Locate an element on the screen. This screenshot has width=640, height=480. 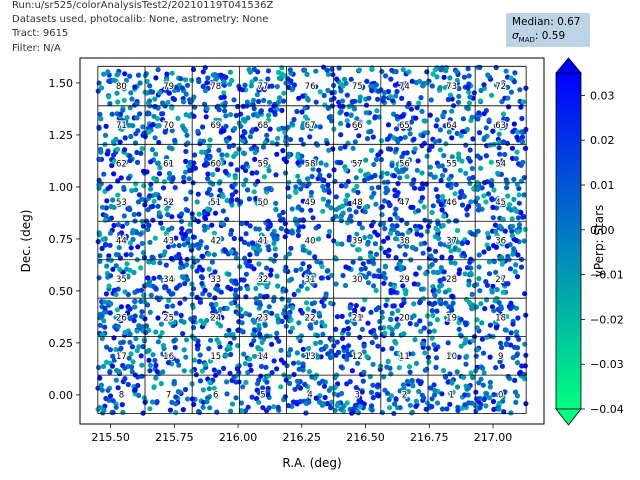
patch-label: 60 is located at coordinates (215, 165).